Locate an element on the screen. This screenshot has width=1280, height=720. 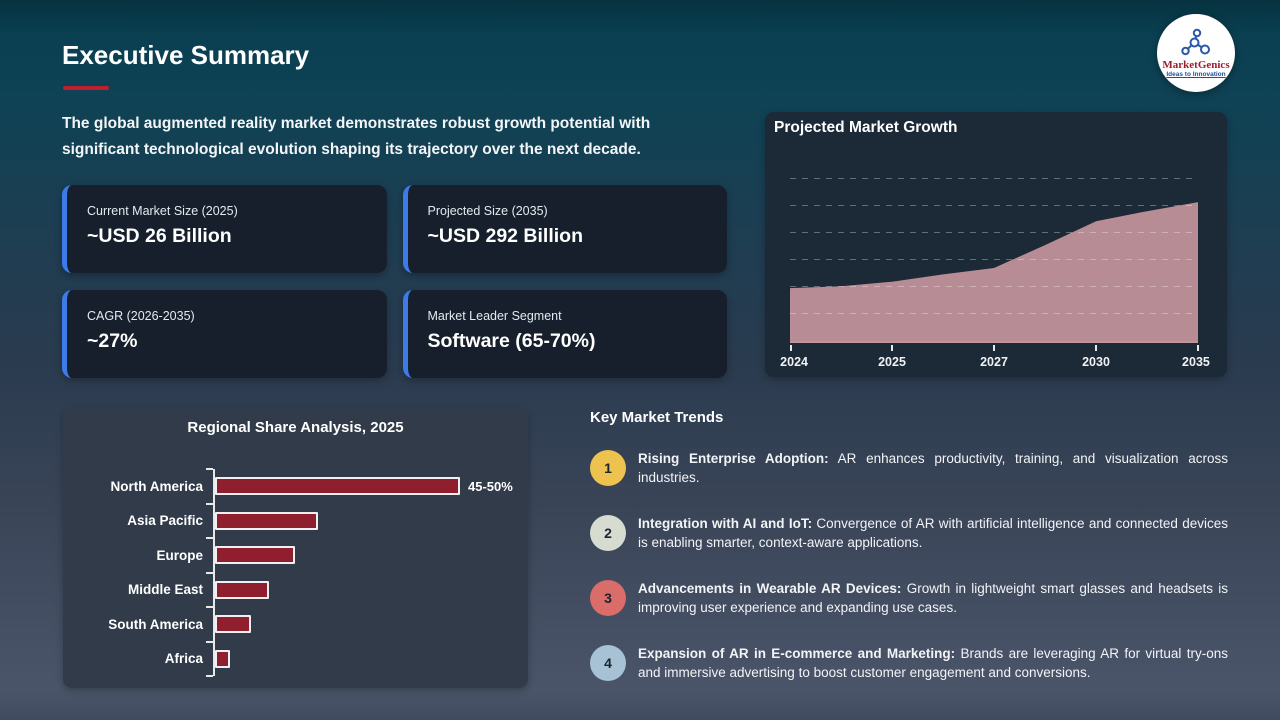
stat-label: Market Leader Segment is located at coordinates (494, 316).